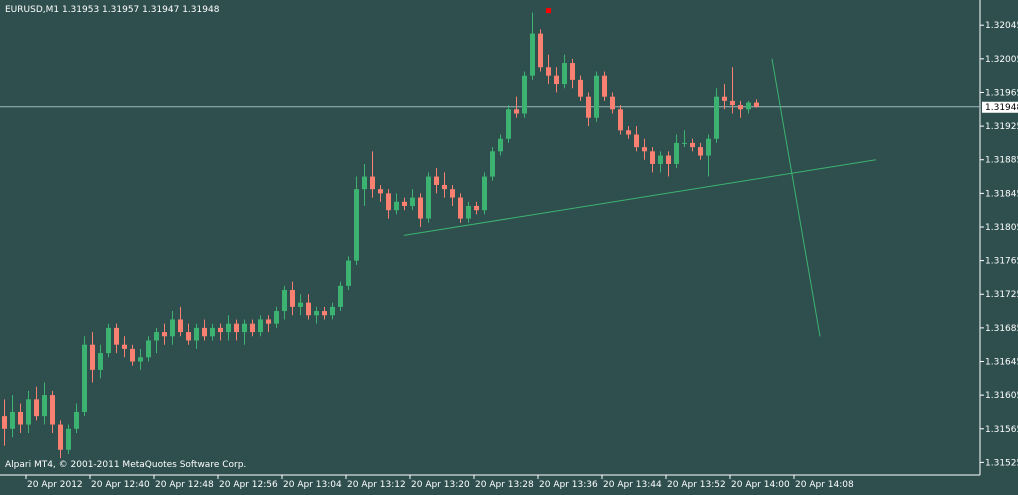 The image size is (1018, 495). Describe the element at coordinates (824, 485) in the screenshot. I see `x-tick-label: 20 Apr 14:08` at that location.